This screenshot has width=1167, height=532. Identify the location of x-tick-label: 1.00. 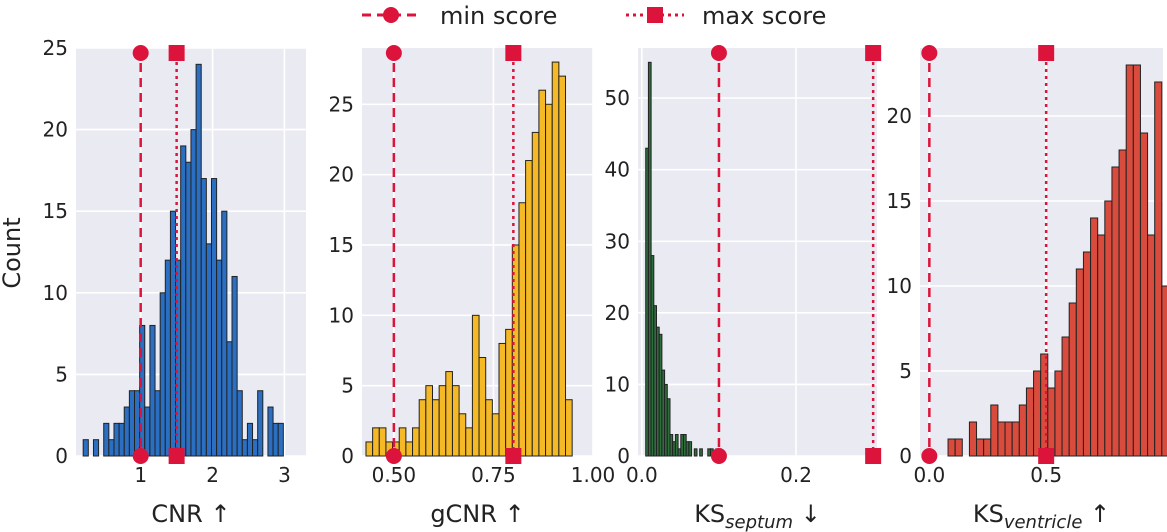
(593, 475).